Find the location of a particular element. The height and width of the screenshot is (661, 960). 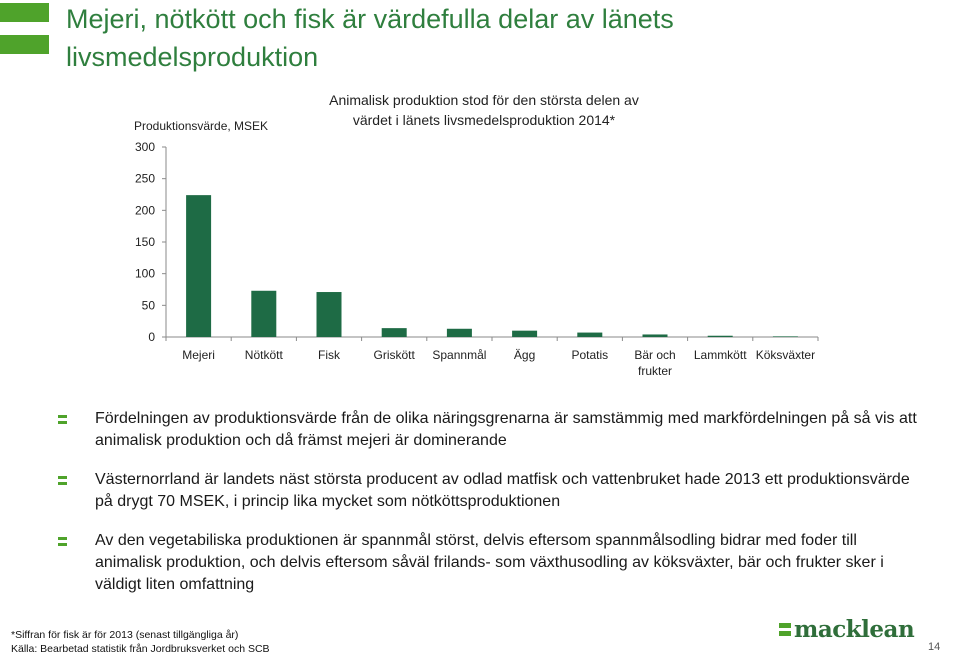

x-tick-label: Nötkött is located at coordinates (264, 355).